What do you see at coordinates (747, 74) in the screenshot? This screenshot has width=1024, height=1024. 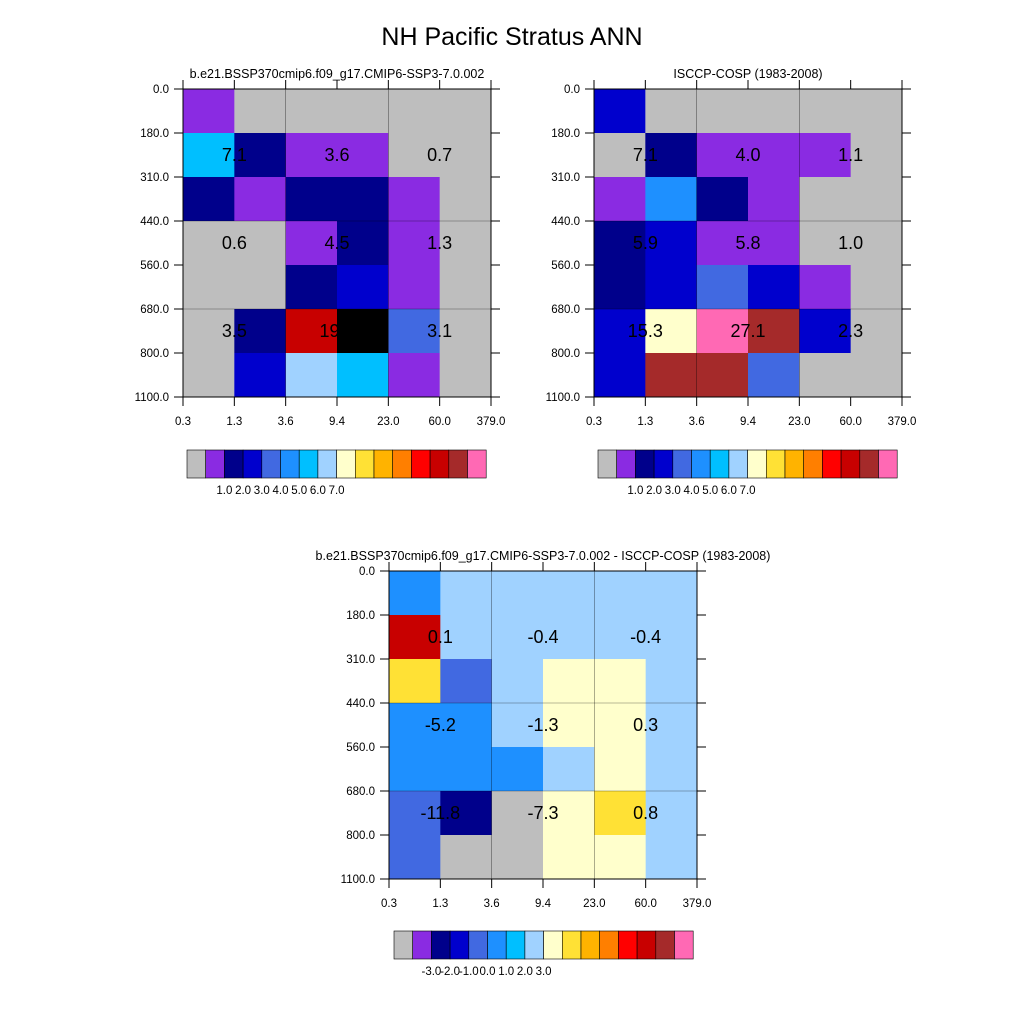 I see `panel-title: ISCCP-COSP (1983-2008)` at bounding box center [747, 74].